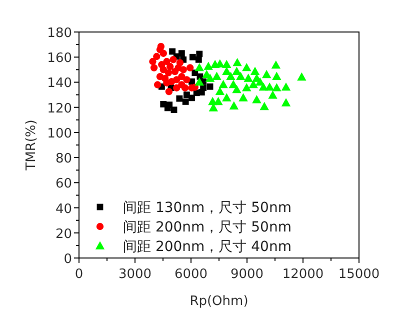 This screenshot has width=402, height=333. Describe the element at coordinates (191, 274) in the screenshot. I see `x-tick-label: 6000` at that location.